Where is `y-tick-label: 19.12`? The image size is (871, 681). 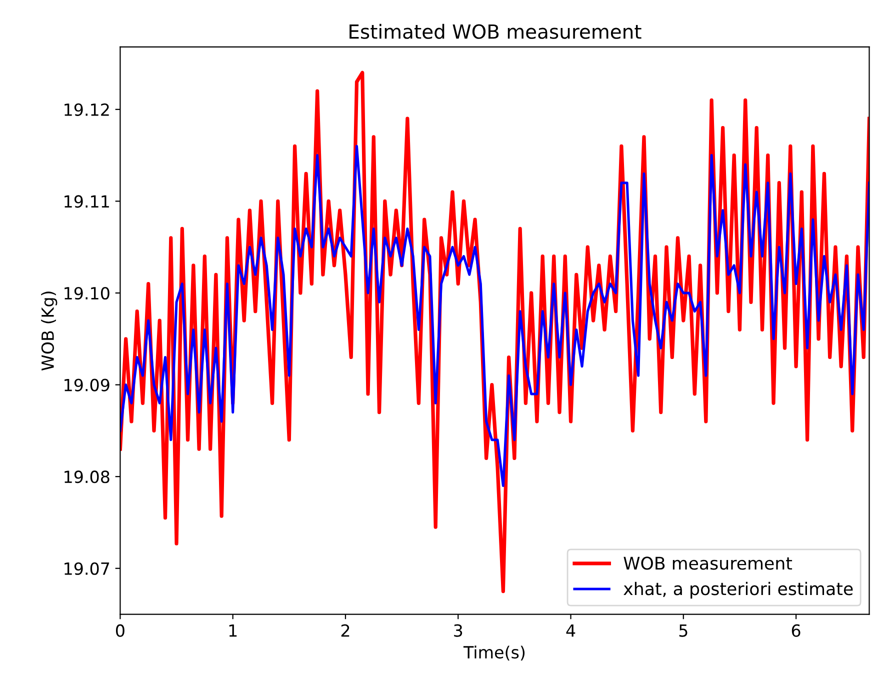
y-tick-label: 19.12 is located at coordinates (86, 109).